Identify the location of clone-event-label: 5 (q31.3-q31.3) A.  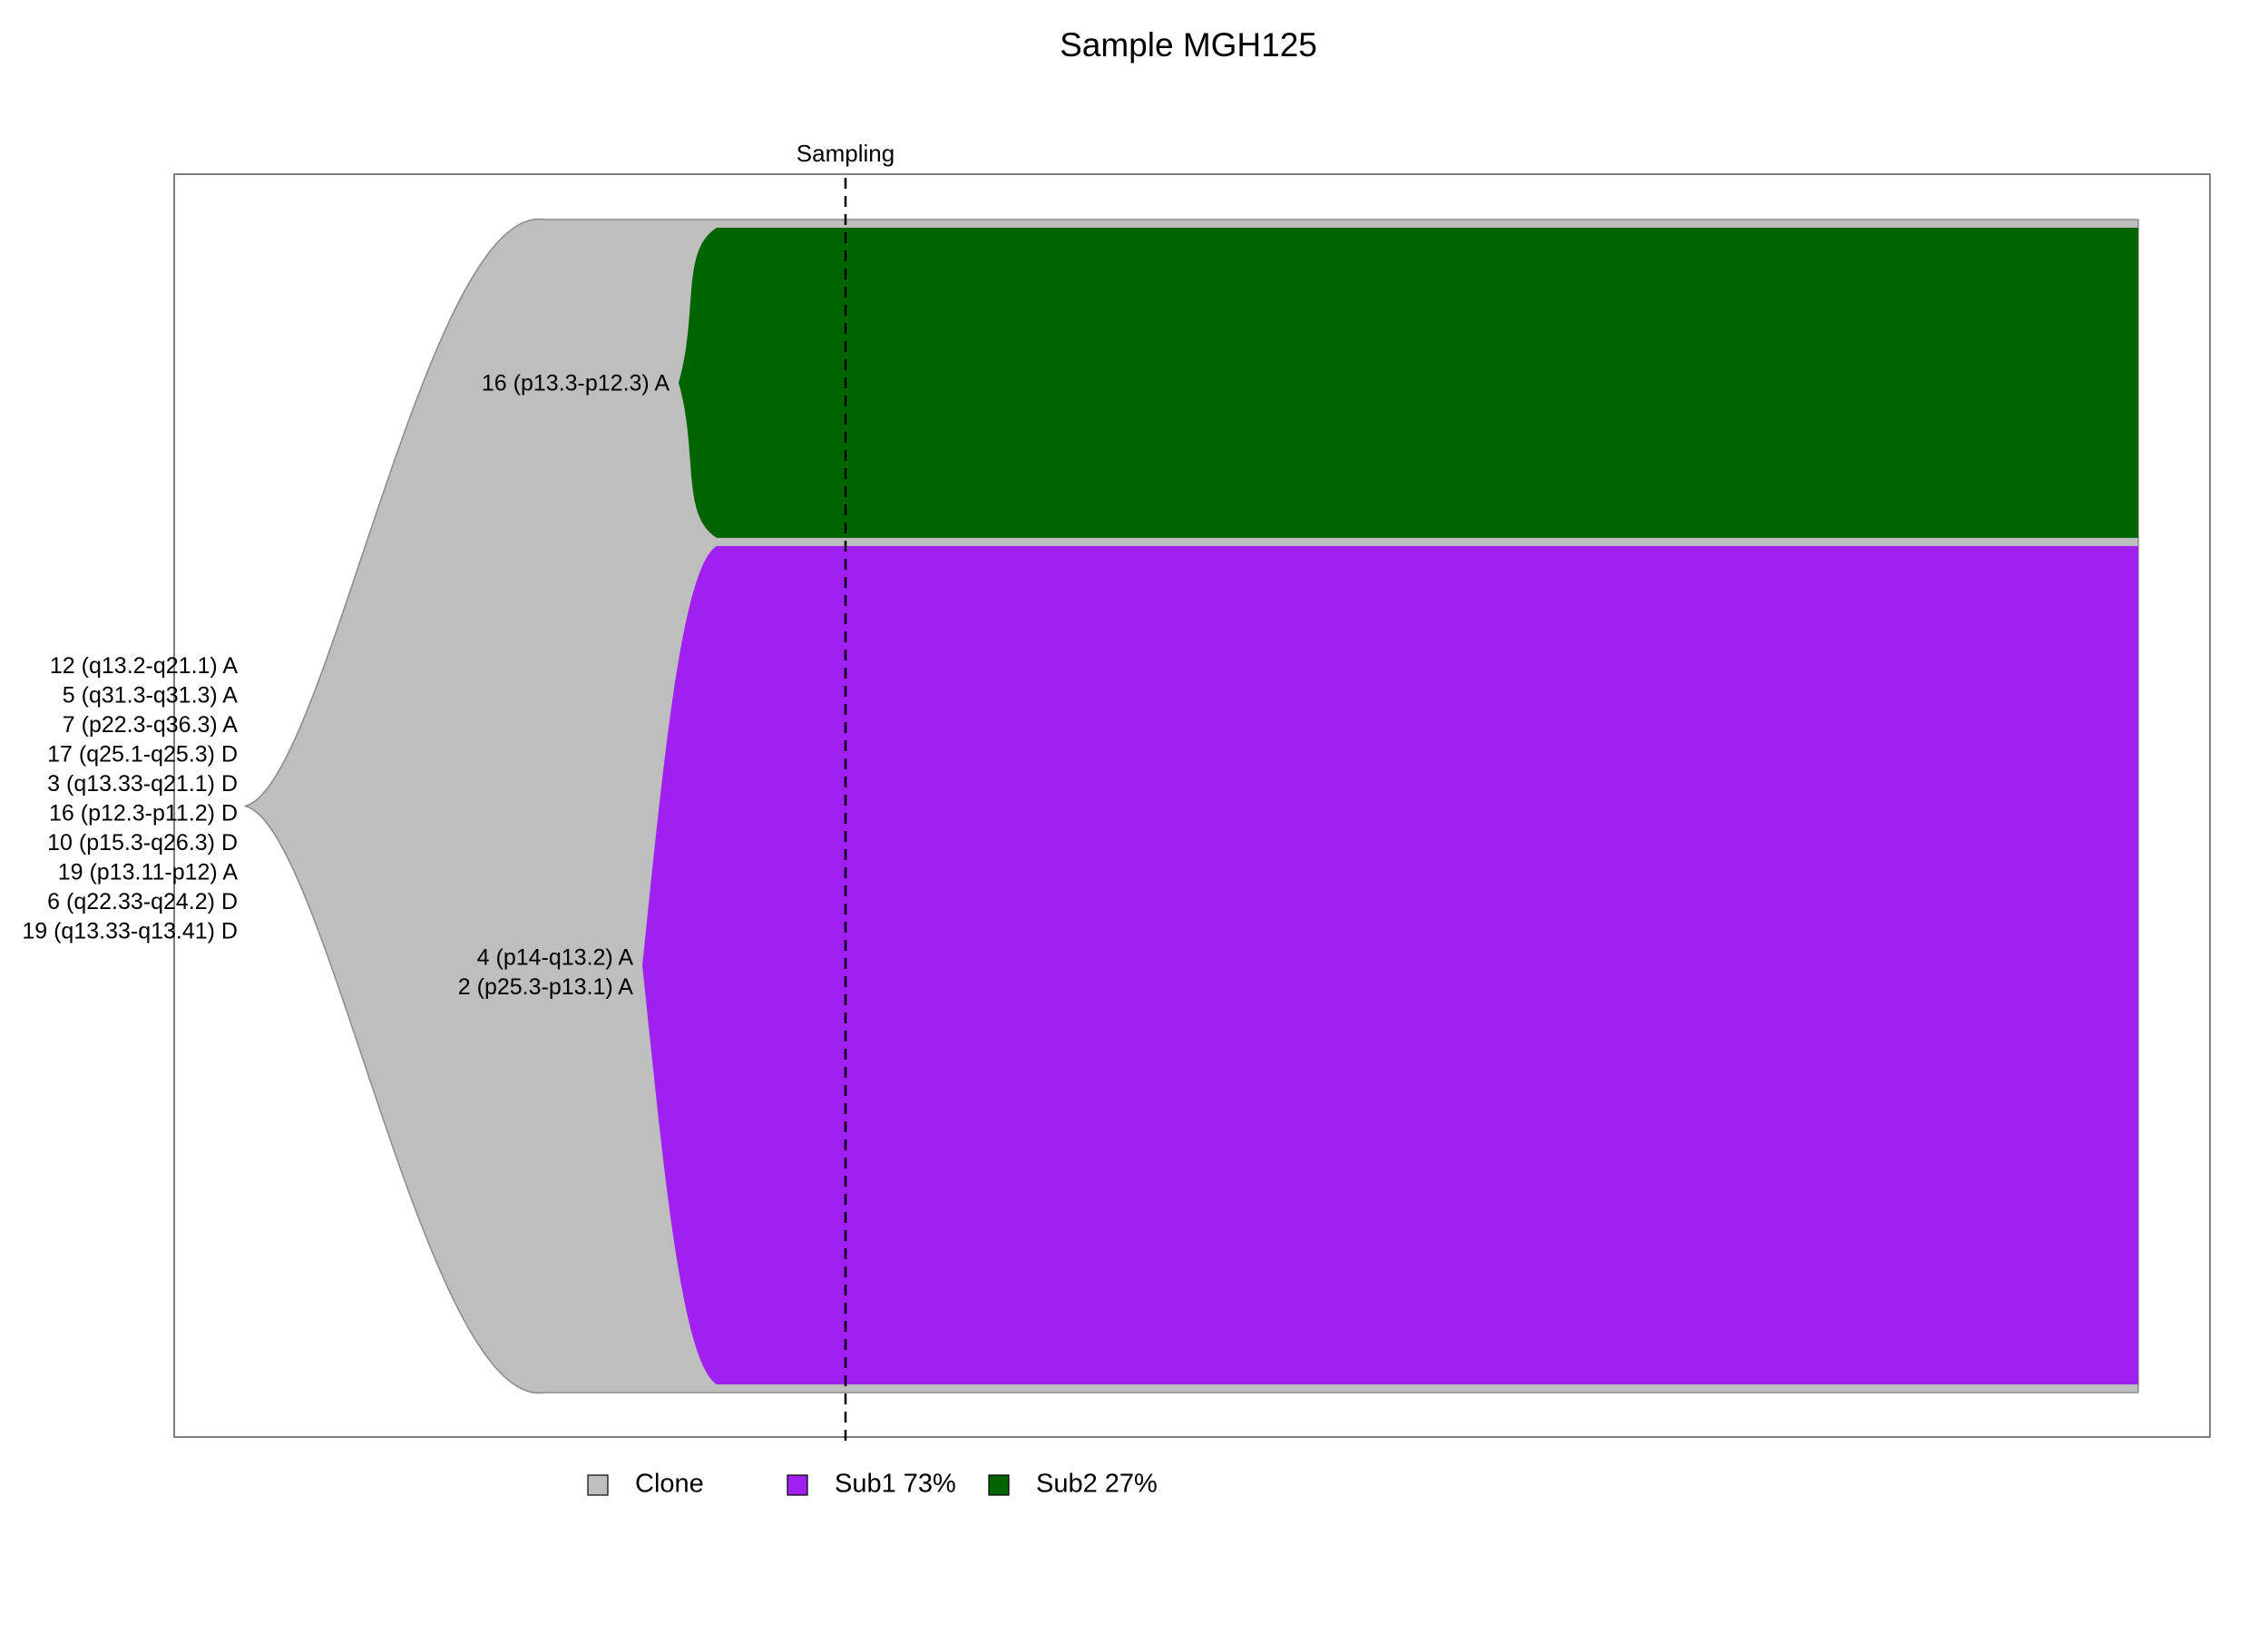
(151, 695).